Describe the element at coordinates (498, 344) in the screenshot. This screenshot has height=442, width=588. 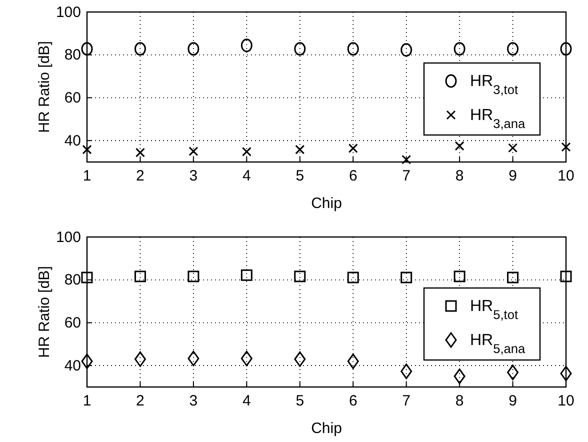
I see `legend-label: HR$_{5,ana}$` at that location.